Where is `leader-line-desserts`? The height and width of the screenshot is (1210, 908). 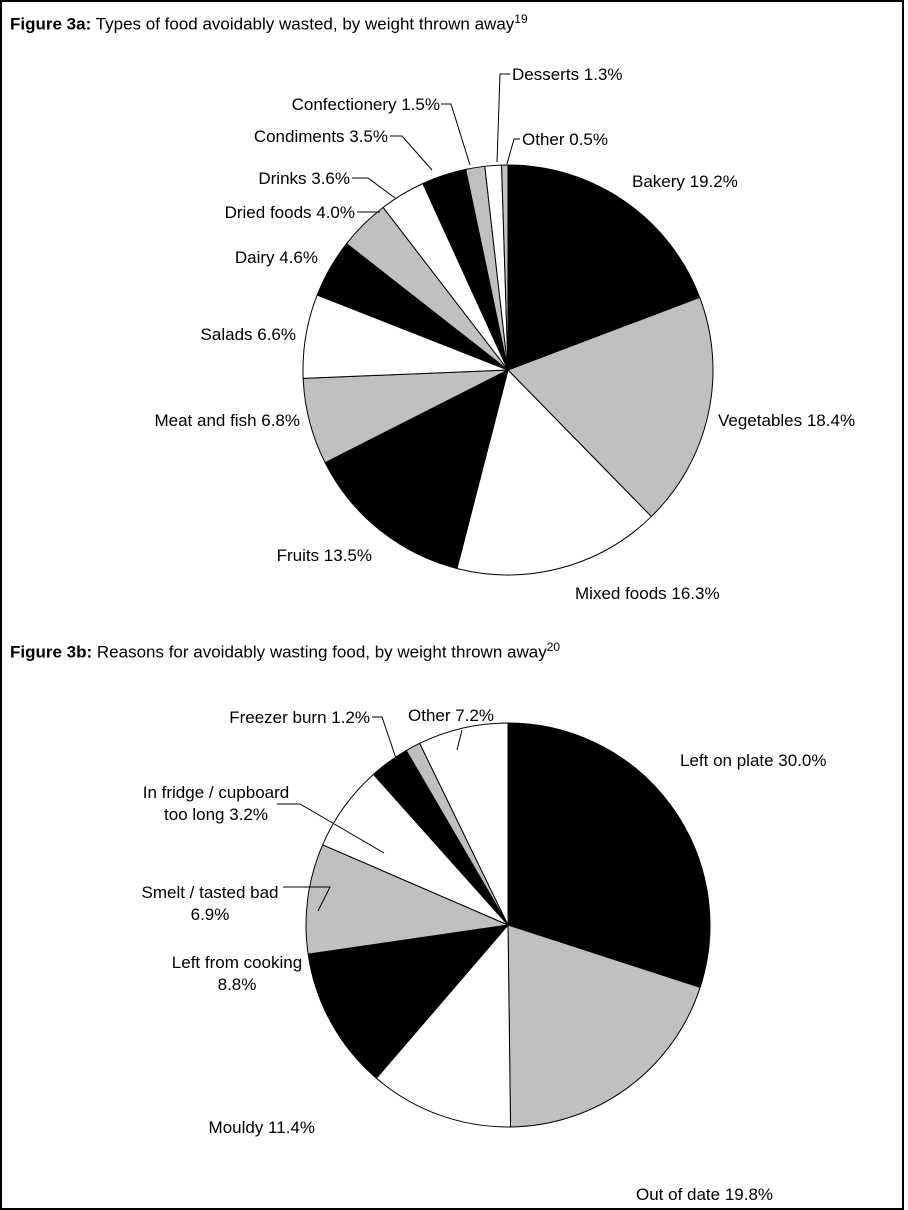
leader-line-desserts is located at coordinates (503, 118).